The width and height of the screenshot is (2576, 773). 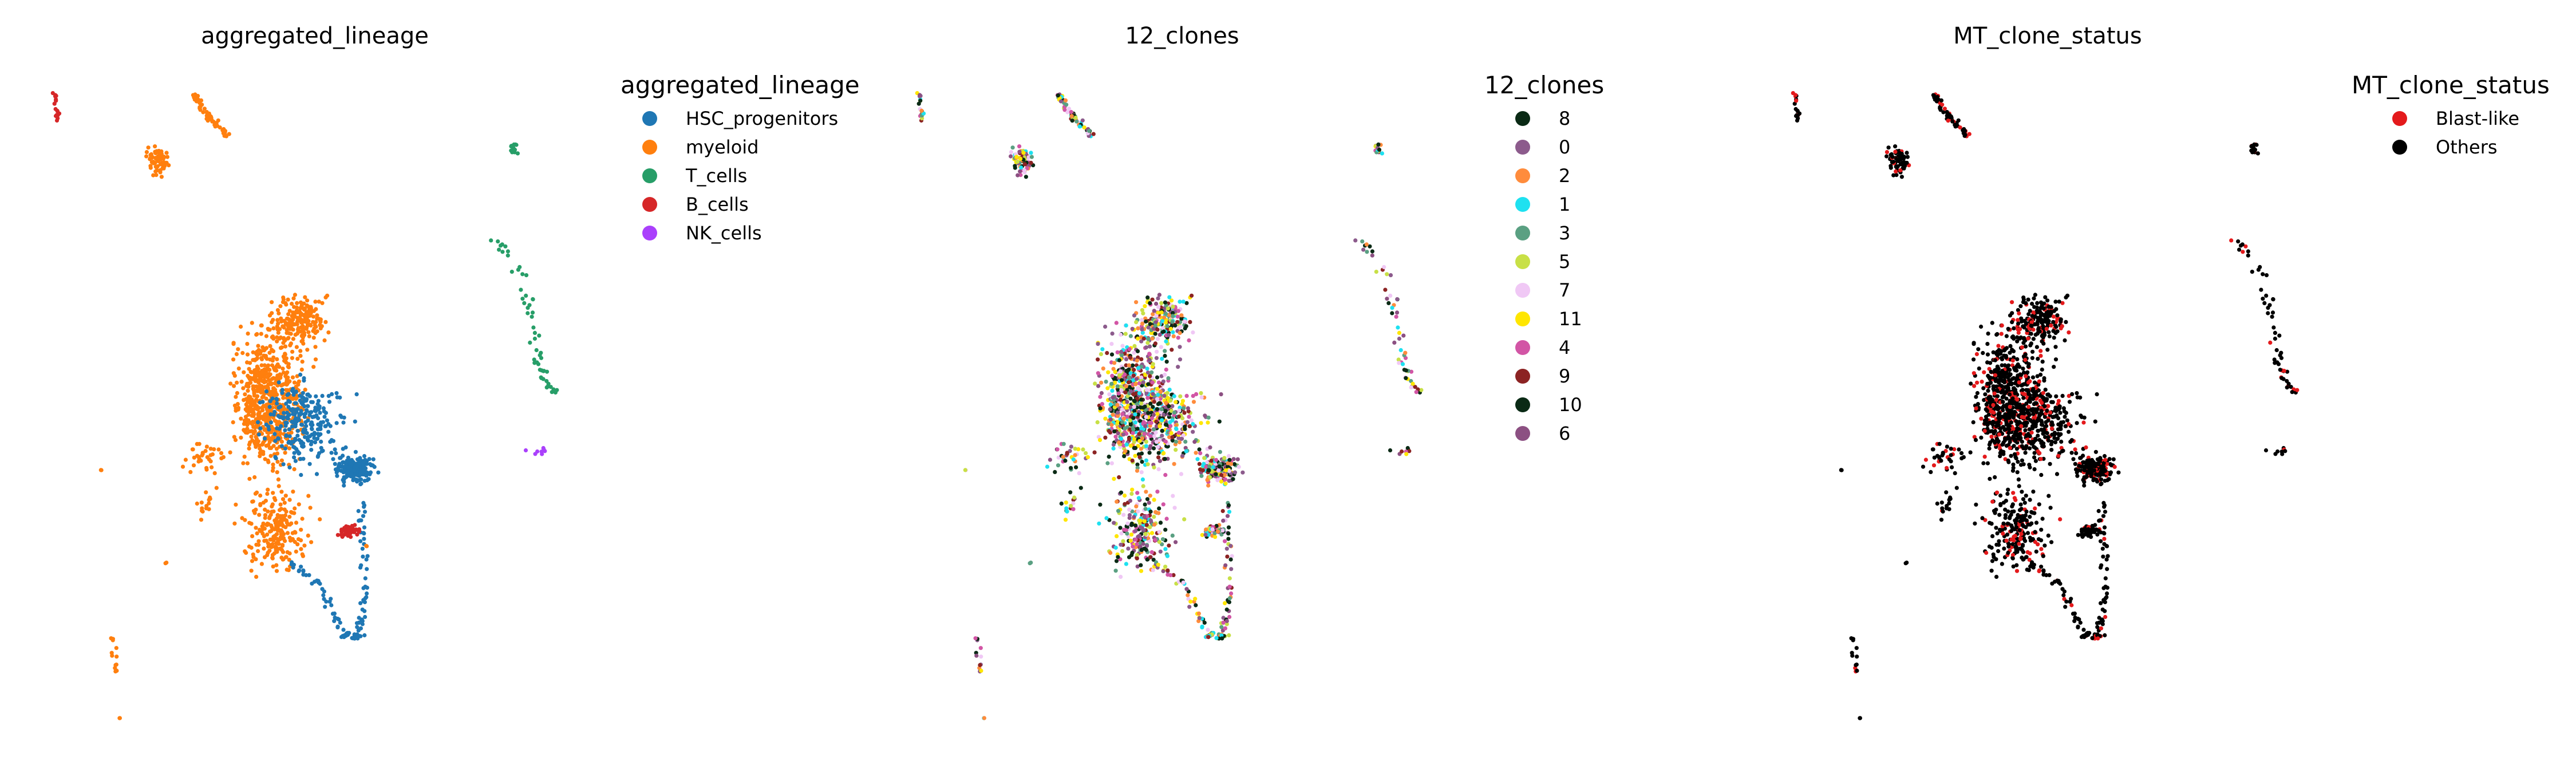 I want to click on legend-label: NK_cells, so click(x=724, y=233).